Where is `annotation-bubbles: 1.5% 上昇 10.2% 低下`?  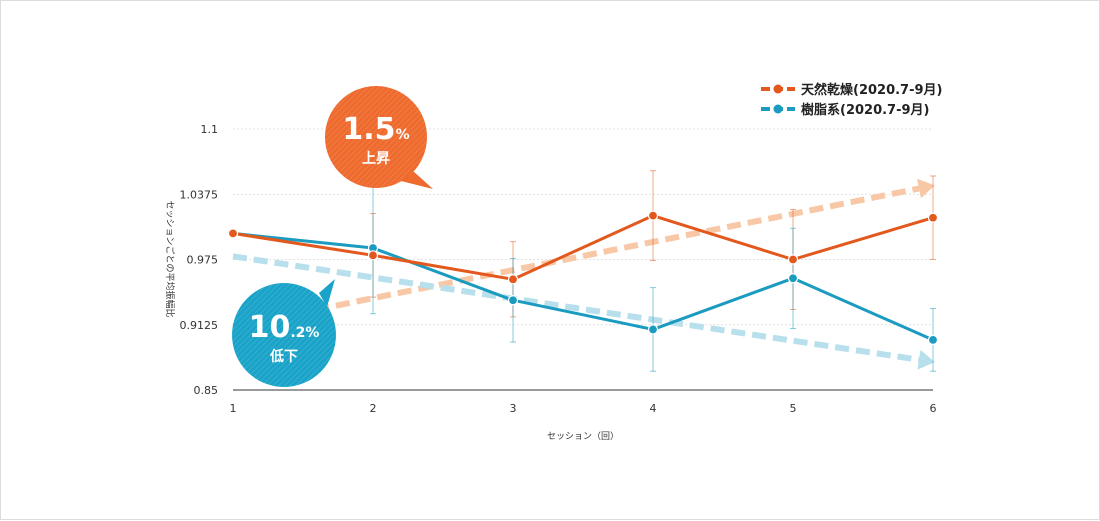
annotation-bubbles: 1.5% 上昇 10.2% 低下 is located at coordinates (332, 236).